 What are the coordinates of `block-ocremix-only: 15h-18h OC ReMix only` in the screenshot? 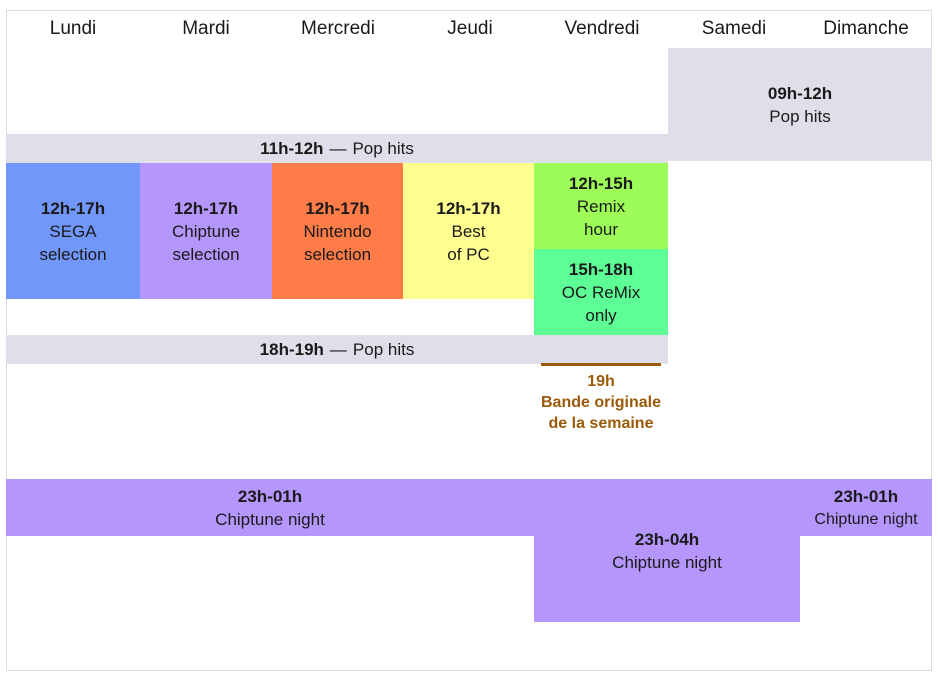 It's located at (601, 292).